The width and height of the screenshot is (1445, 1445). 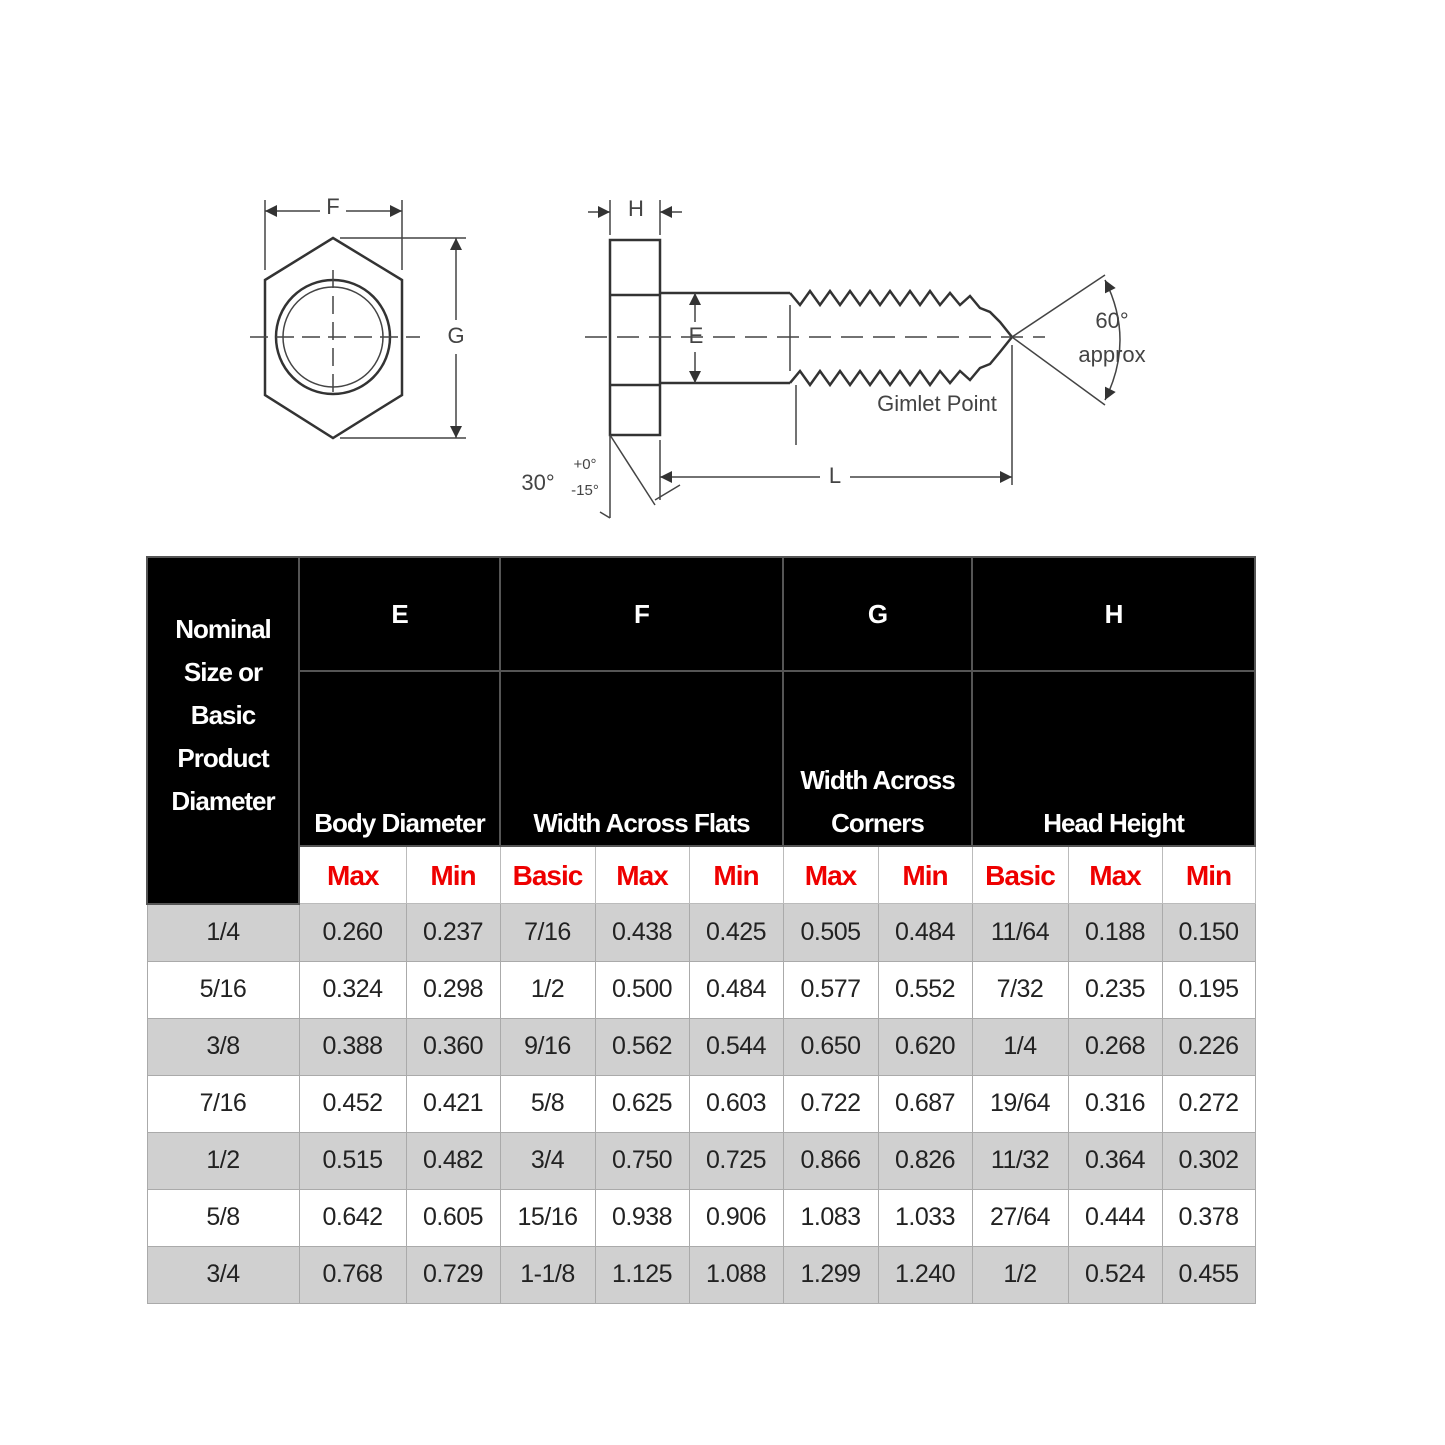 What do you see at coordinates (1020, 1160) in the screenshot?
I see `value-cell: 11/32` at bounding box center [1020, 1160].